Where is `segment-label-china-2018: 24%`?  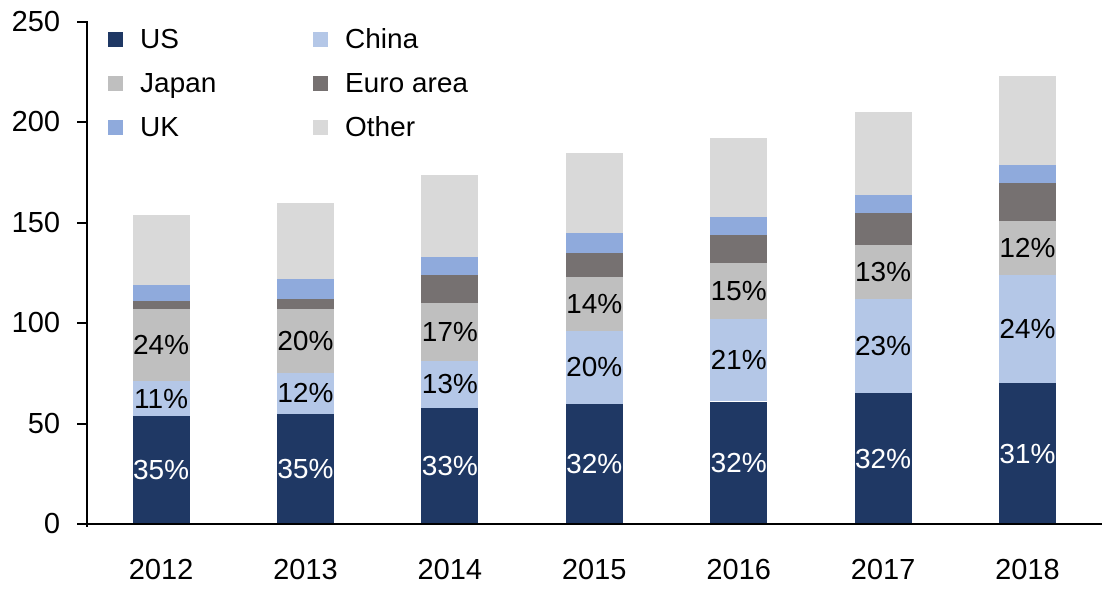
segment-label-china-2018: 24% is located at coordinates (1027, 329).